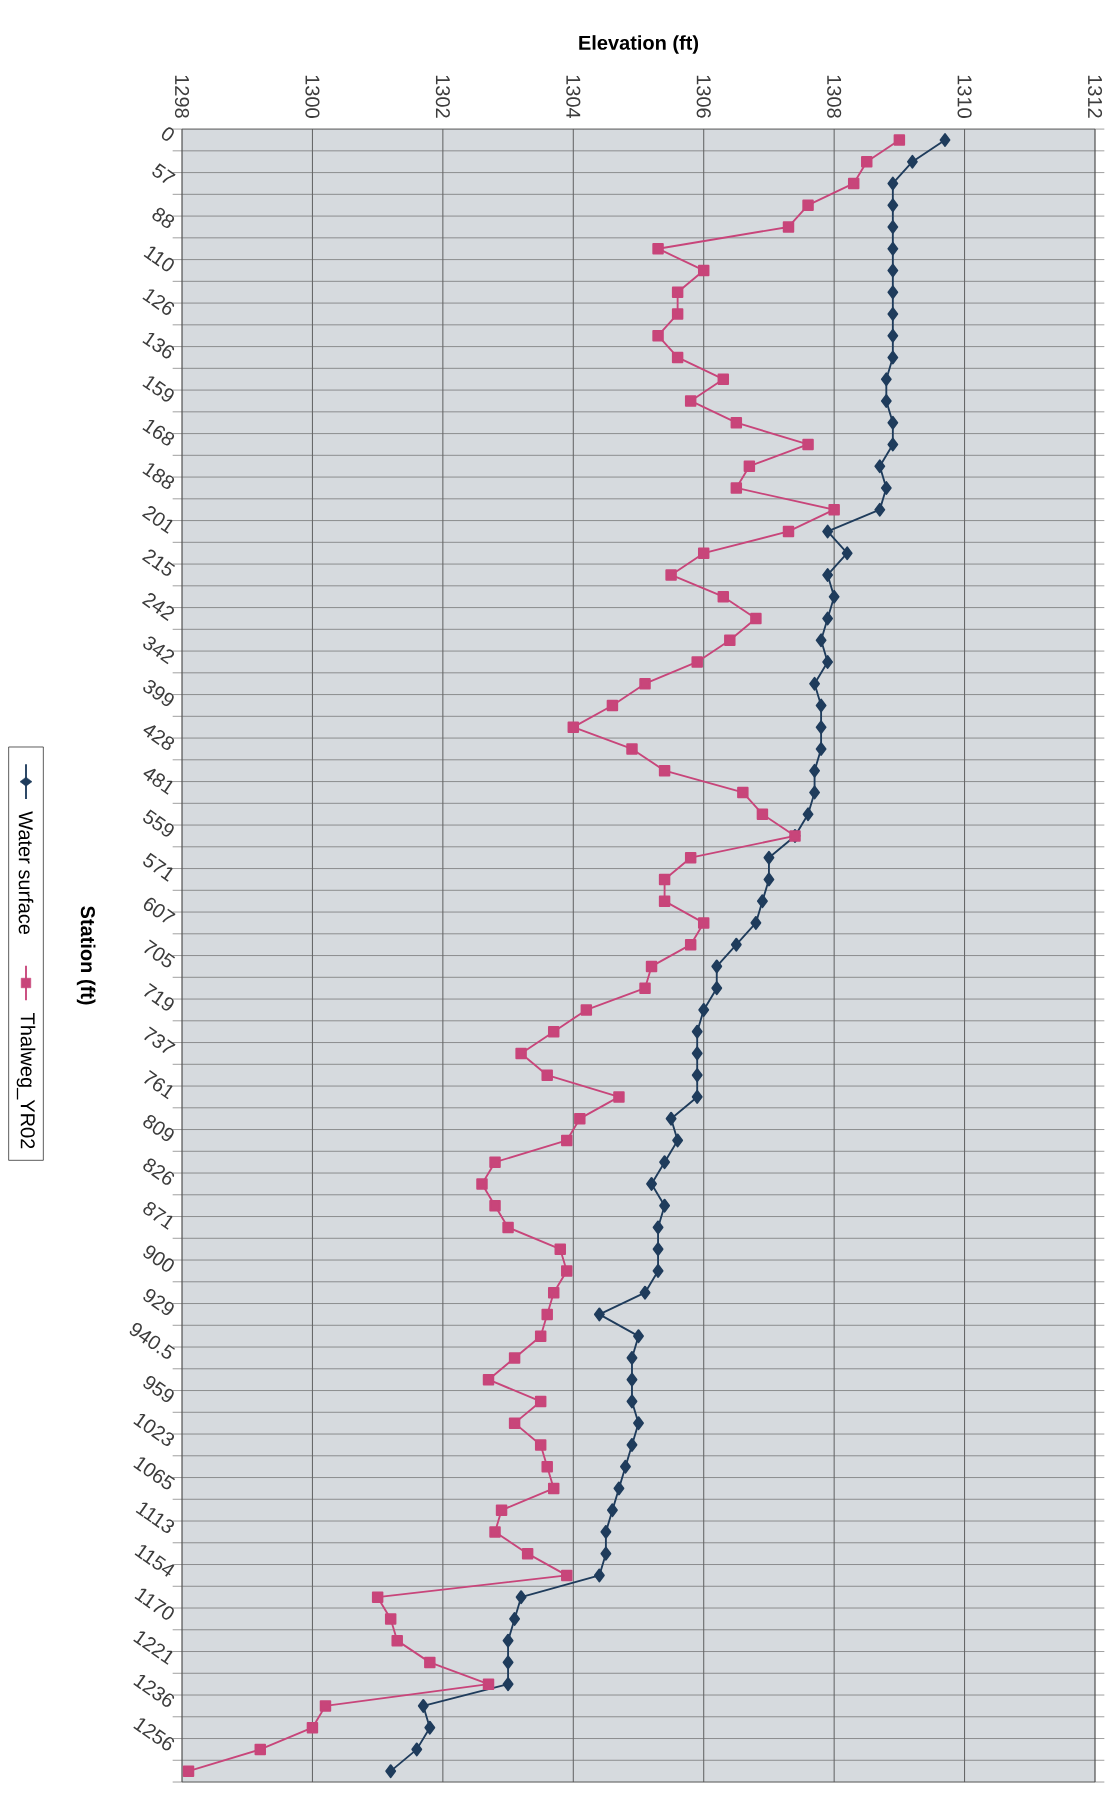  What do you see at coordinates (160, 953) in the screenshot?
I see `y-tick-label: 705` at bounding box center [160, 953].